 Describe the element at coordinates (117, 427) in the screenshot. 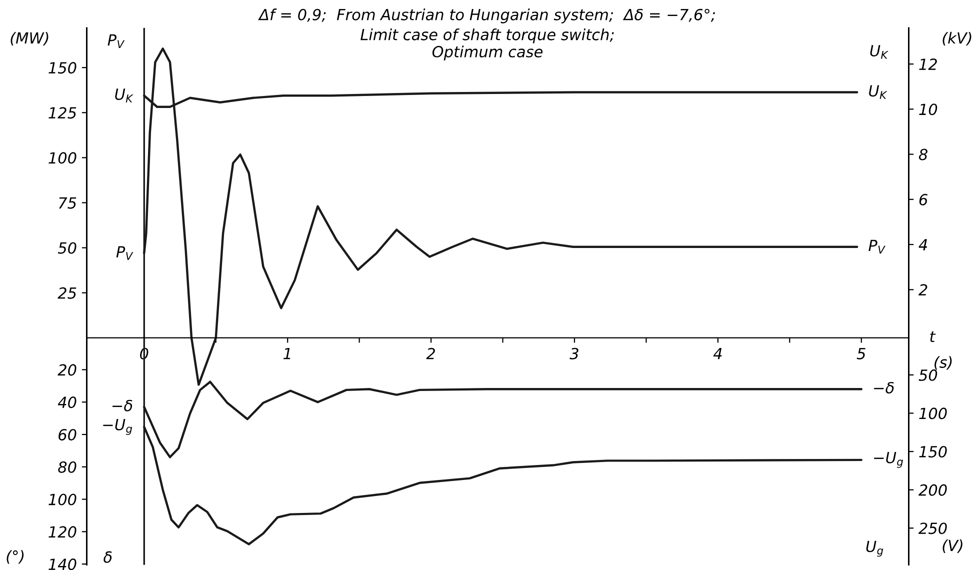

I see `series-label: −U$_{g}$` at that location.